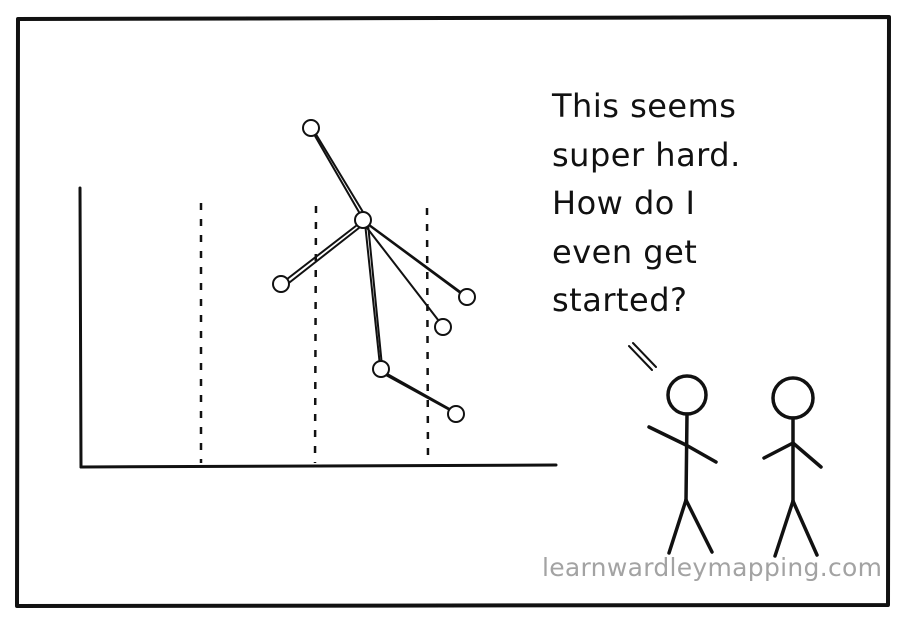 This screenshot has height=624, width=908. I want to click on stick-figure-speaker, so click(682, 464).